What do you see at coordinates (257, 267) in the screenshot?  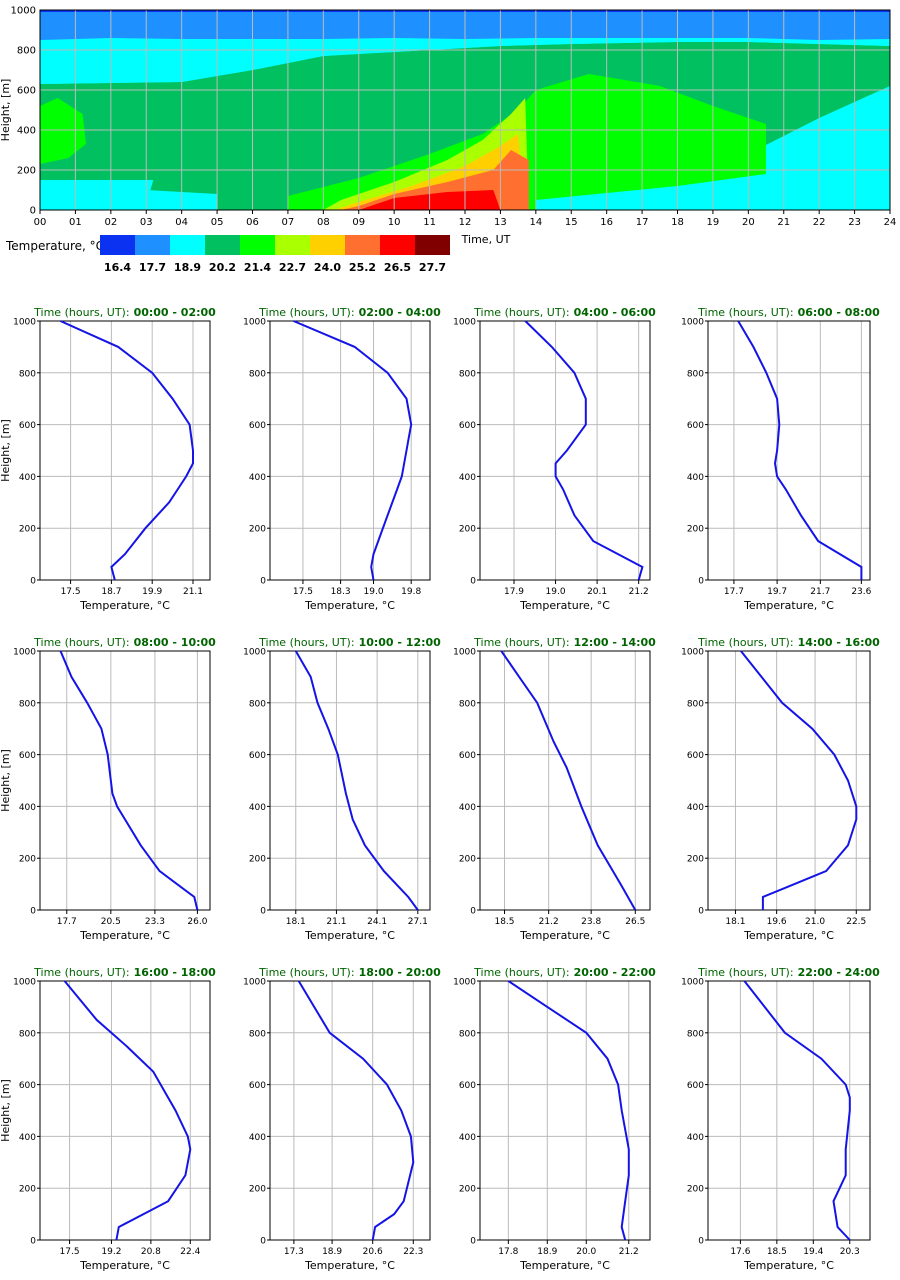 I see `colorbar-label: 21.4` at bounding box center [257, 267].